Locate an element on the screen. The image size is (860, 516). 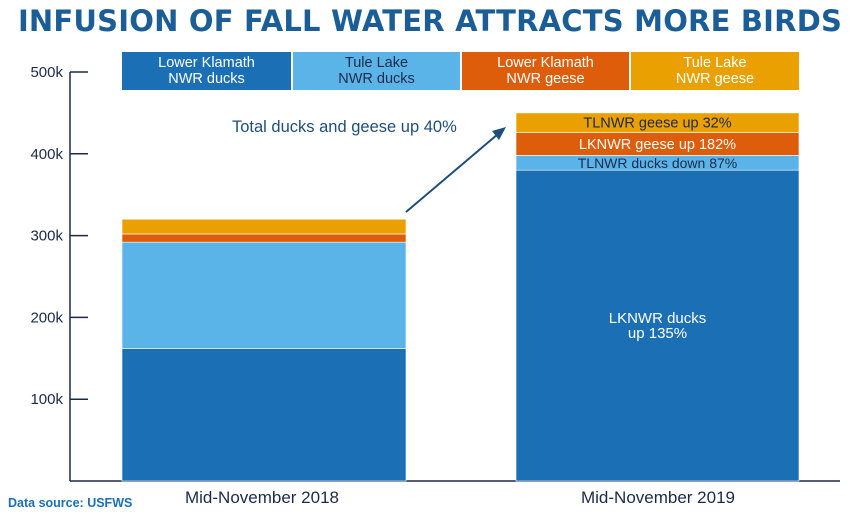
segment-label: LKNWR ducks is located at coordinates (658, 318).